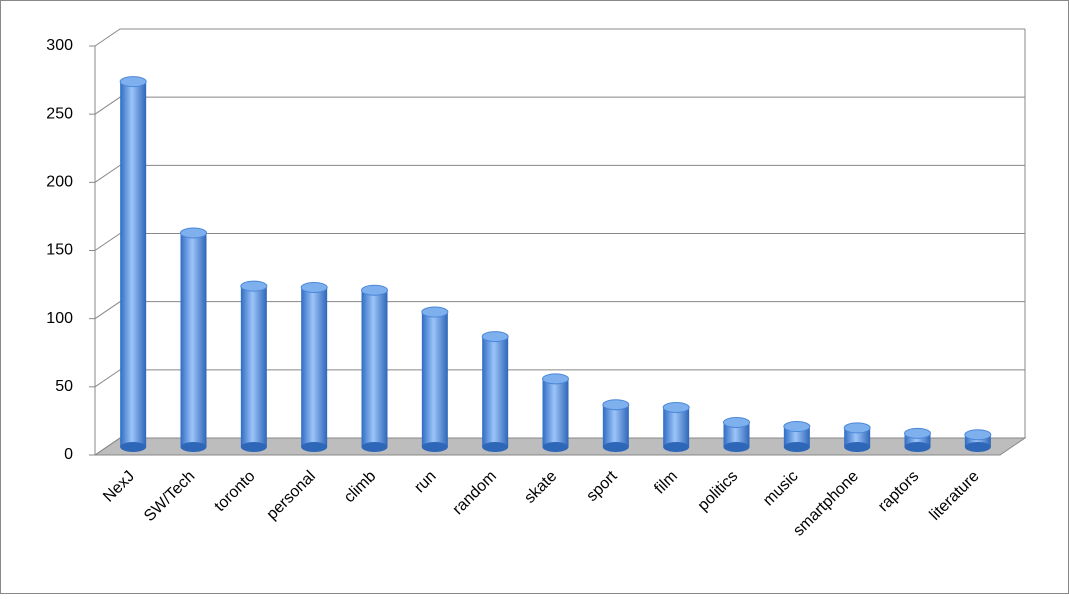 The image size is (1069, 599). What do you see at coordinates (59, 113) in the screenshot?
I see `y-tick-label: 250` at bounding box center [59, 113].